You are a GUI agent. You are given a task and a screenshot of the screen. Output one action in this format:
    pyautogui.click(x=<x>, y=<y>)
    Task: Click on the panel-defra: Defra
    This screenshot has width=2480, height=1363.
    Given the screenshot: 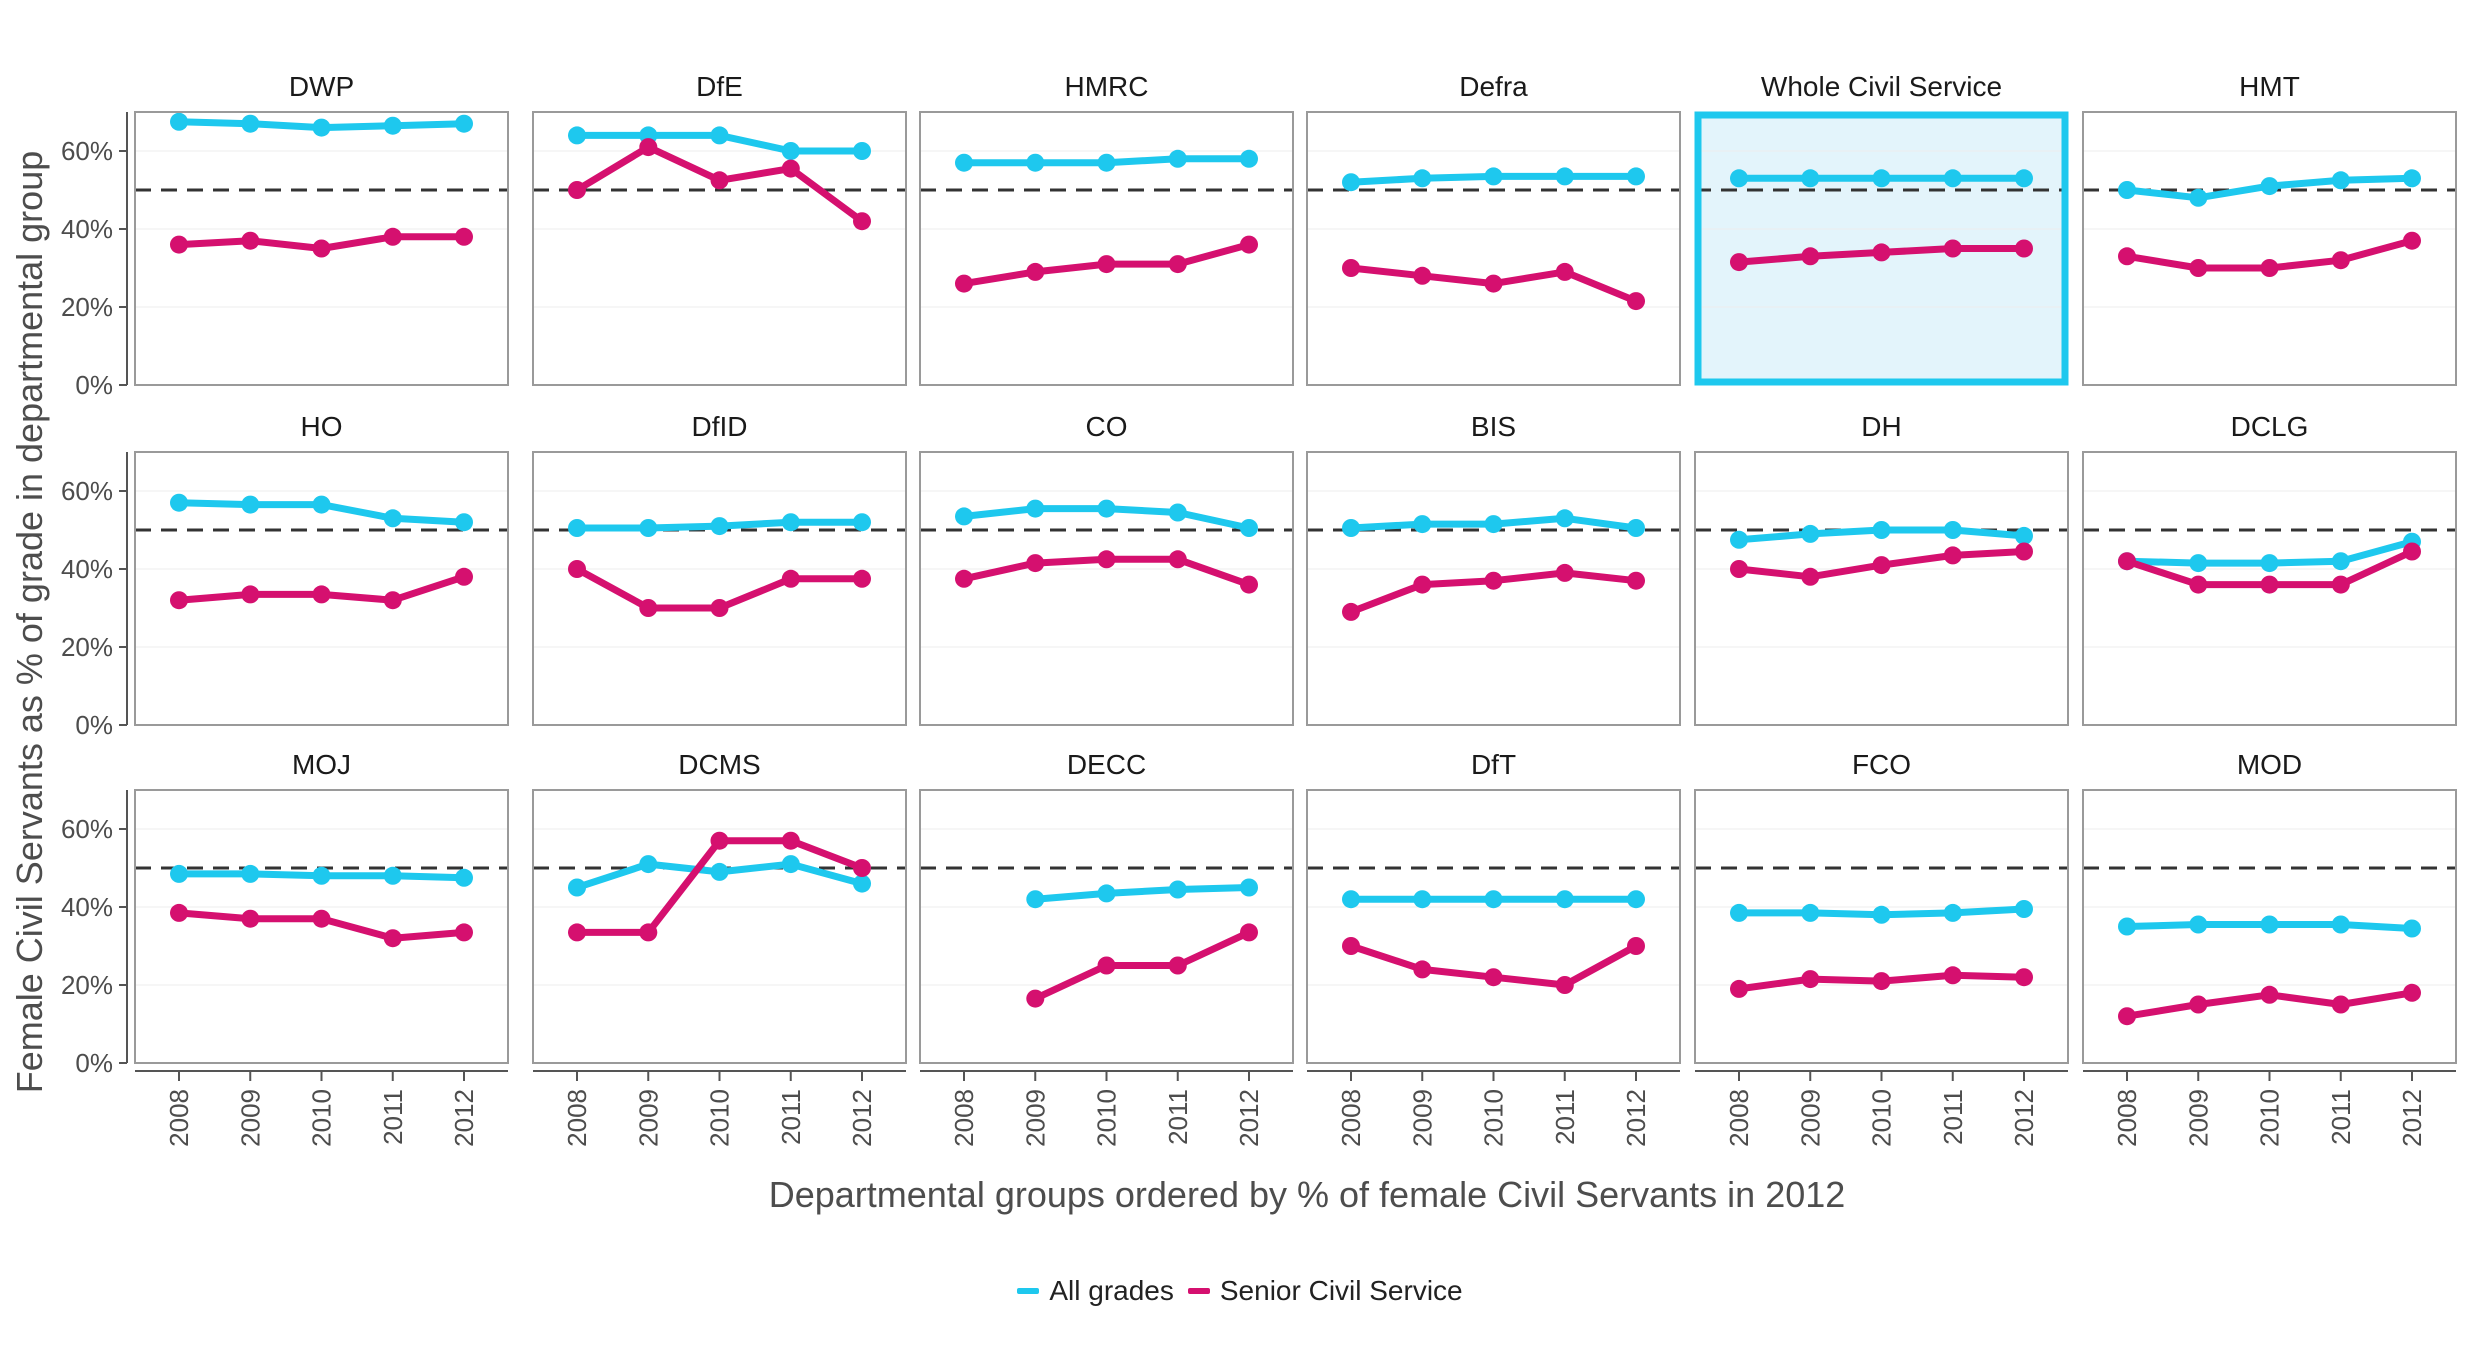 What is the action you would take?
    pyautogui.click(x=1493, y=228)
    